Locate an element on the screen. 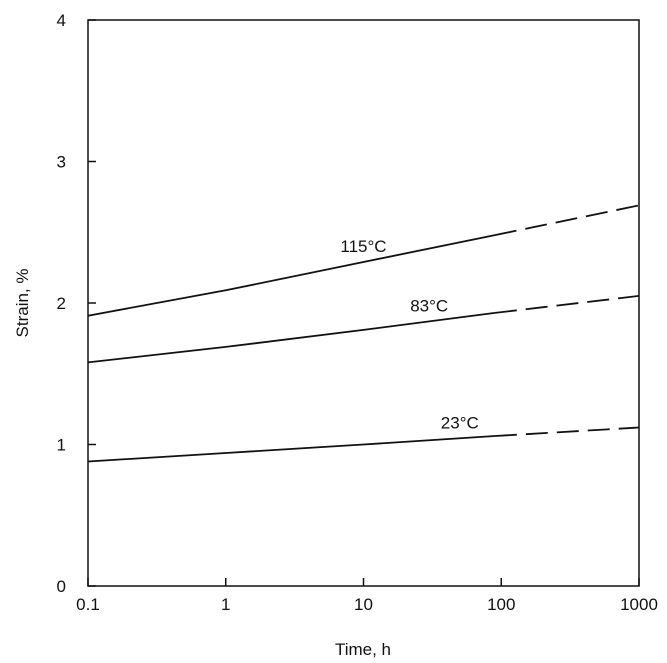 This screenshot has height=663, width=667. series-label: 115°C is located at coordinates (363, 246).